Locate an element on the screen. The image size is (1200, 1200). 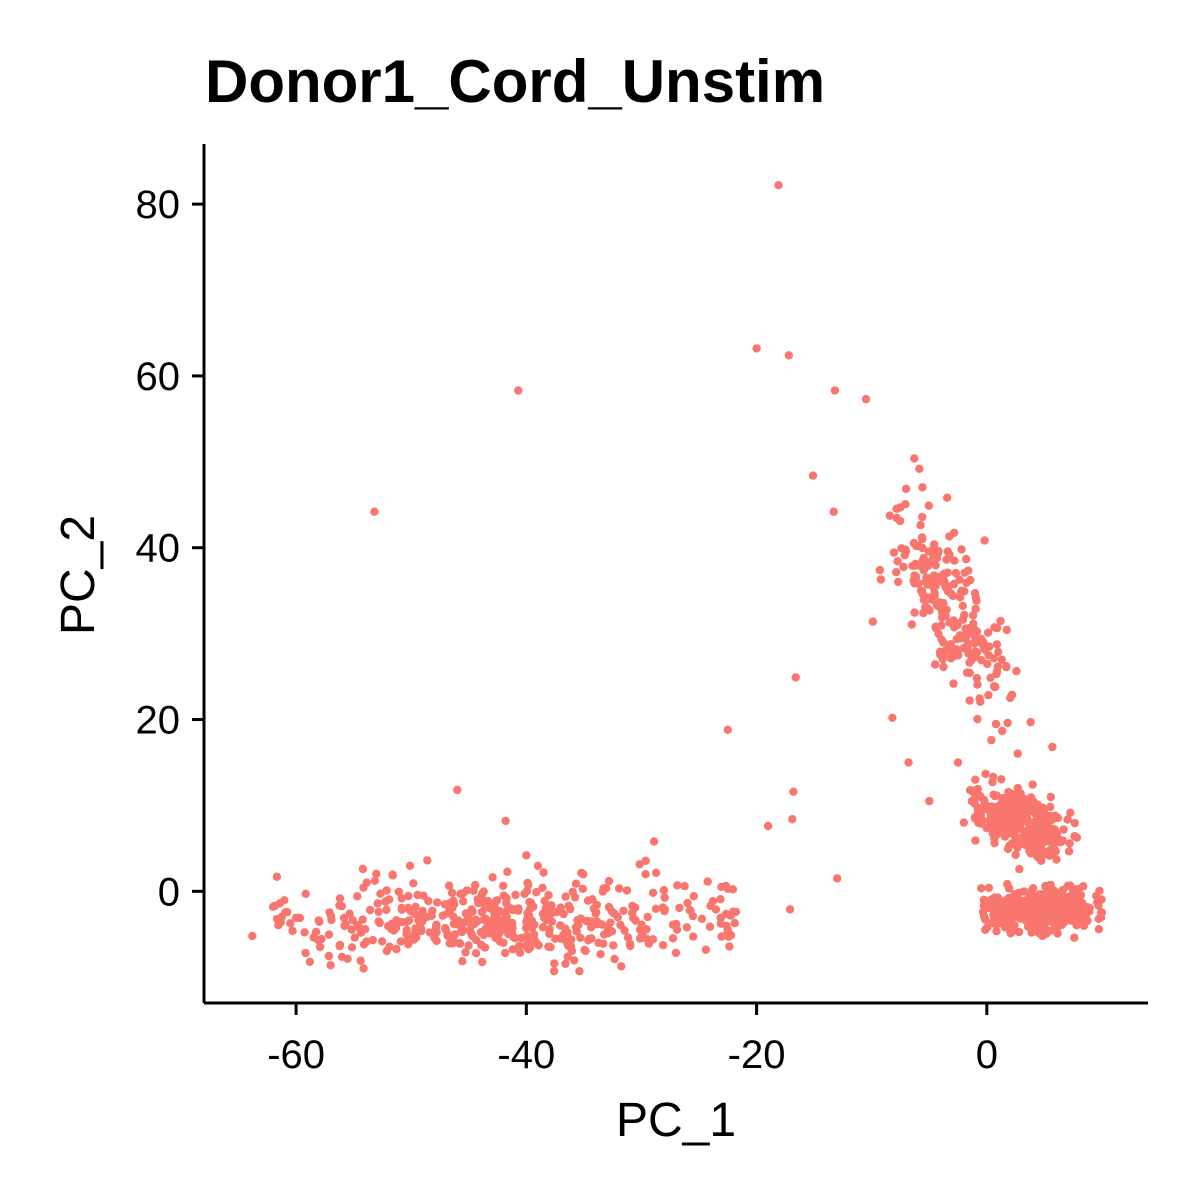
x-axis-ticks: -60 -40 -20 0 is located at coordinates (632, 1040).